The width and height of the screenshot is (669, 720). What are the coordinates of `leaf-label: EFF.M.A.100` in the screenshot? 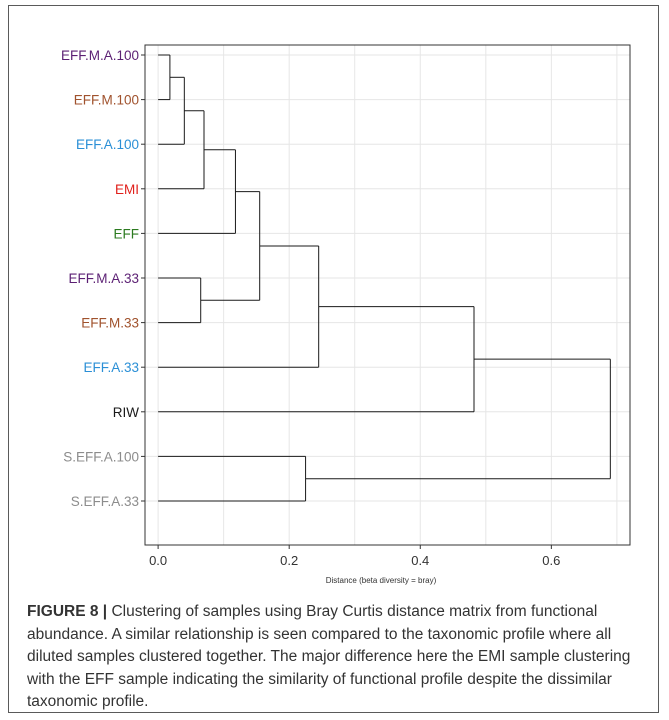 It's located at (100, 55).